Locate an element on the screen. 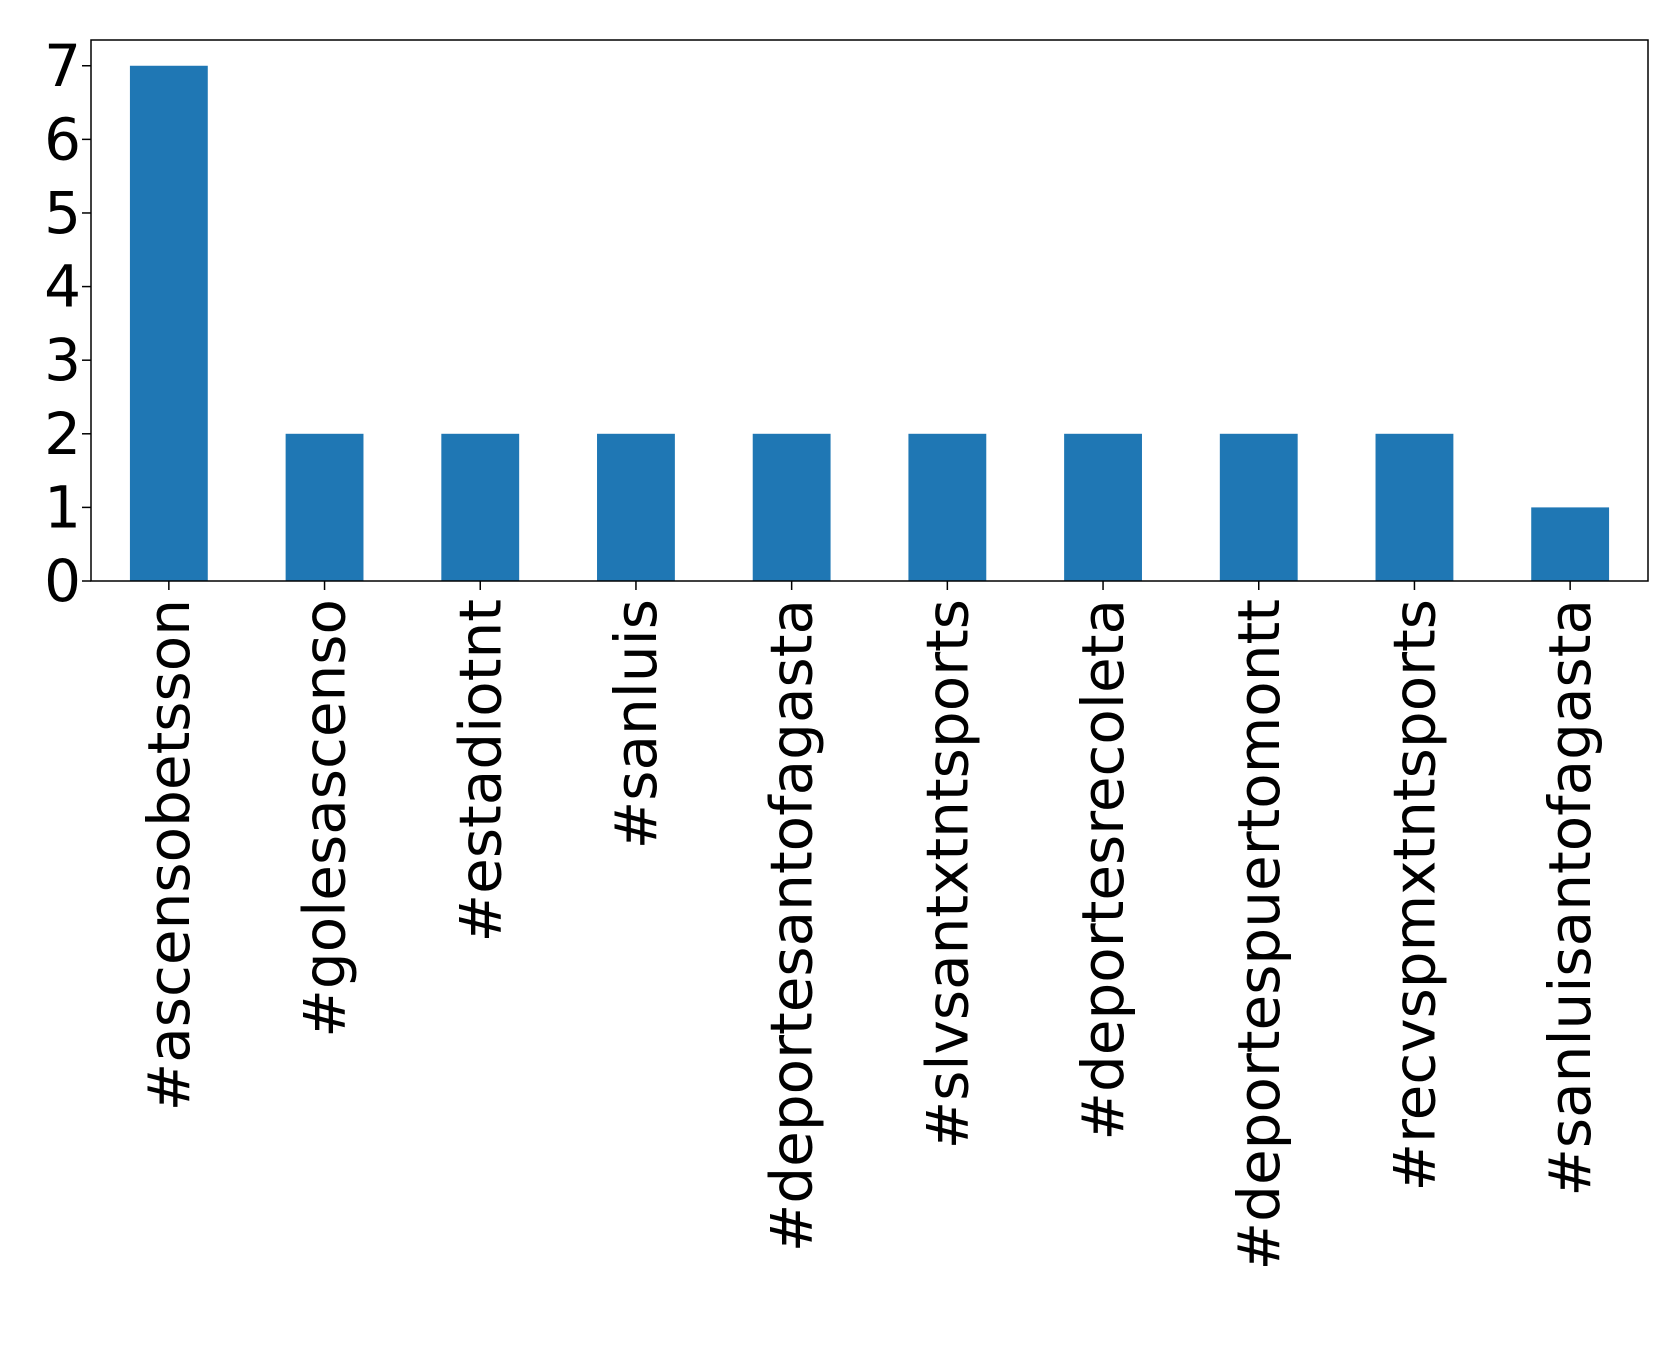 Image resolution: width=1679 pixels, height=1351 pixels. y-tick-label: 6 is located at coordinates (62, 139).